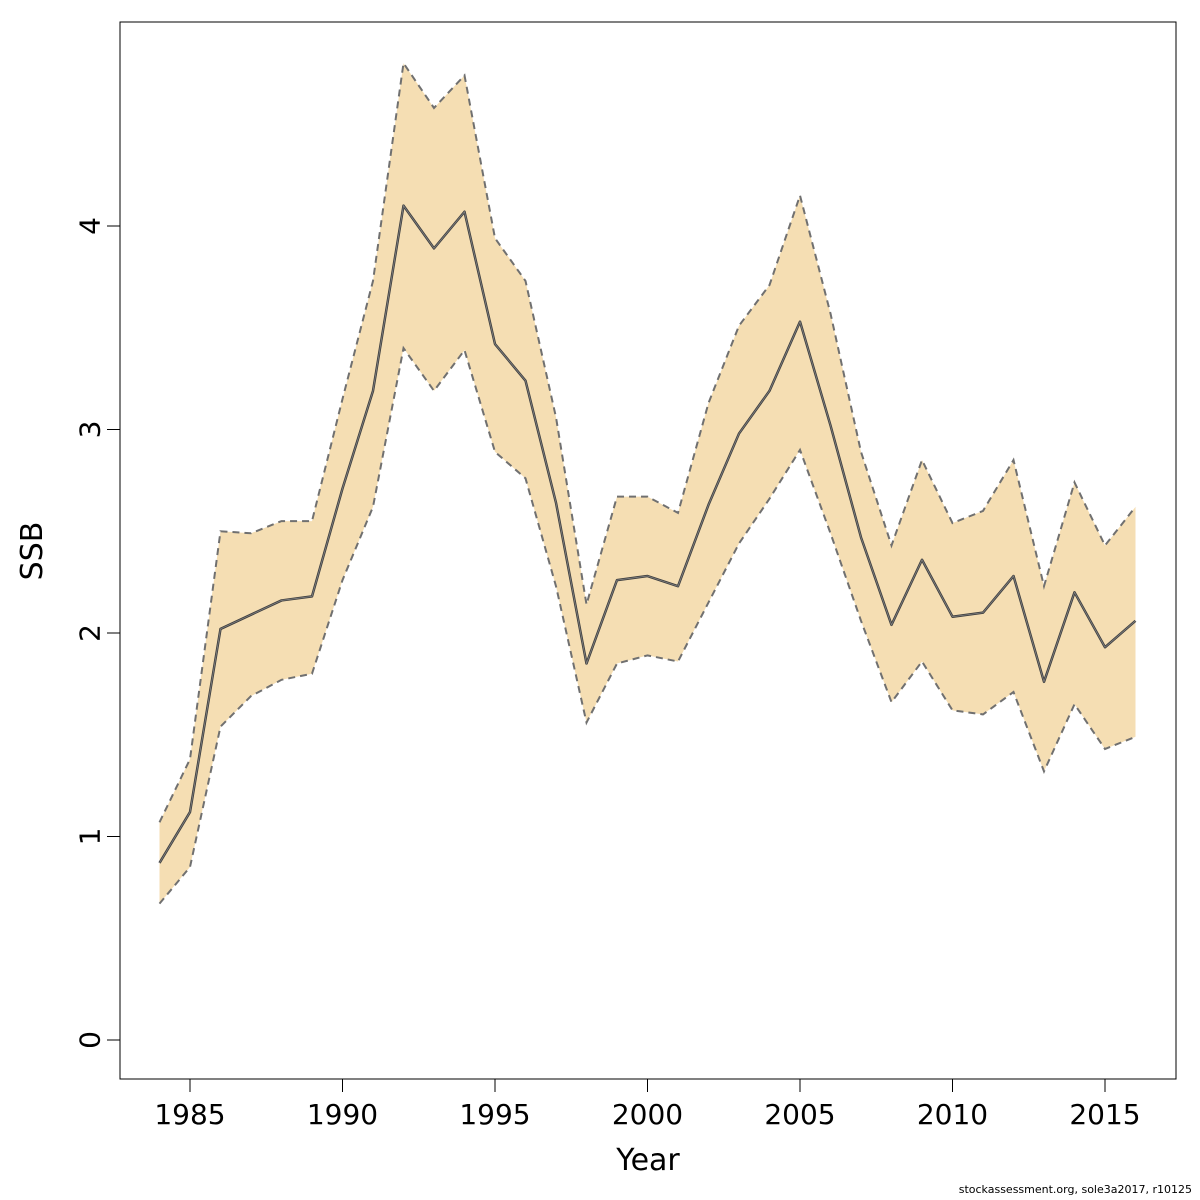 The height and width of the screenshot is (1200, 1200). Describe the element at coordinates (647, 1160) in the screenshot. I see `x-axis-title: Year` at that location.